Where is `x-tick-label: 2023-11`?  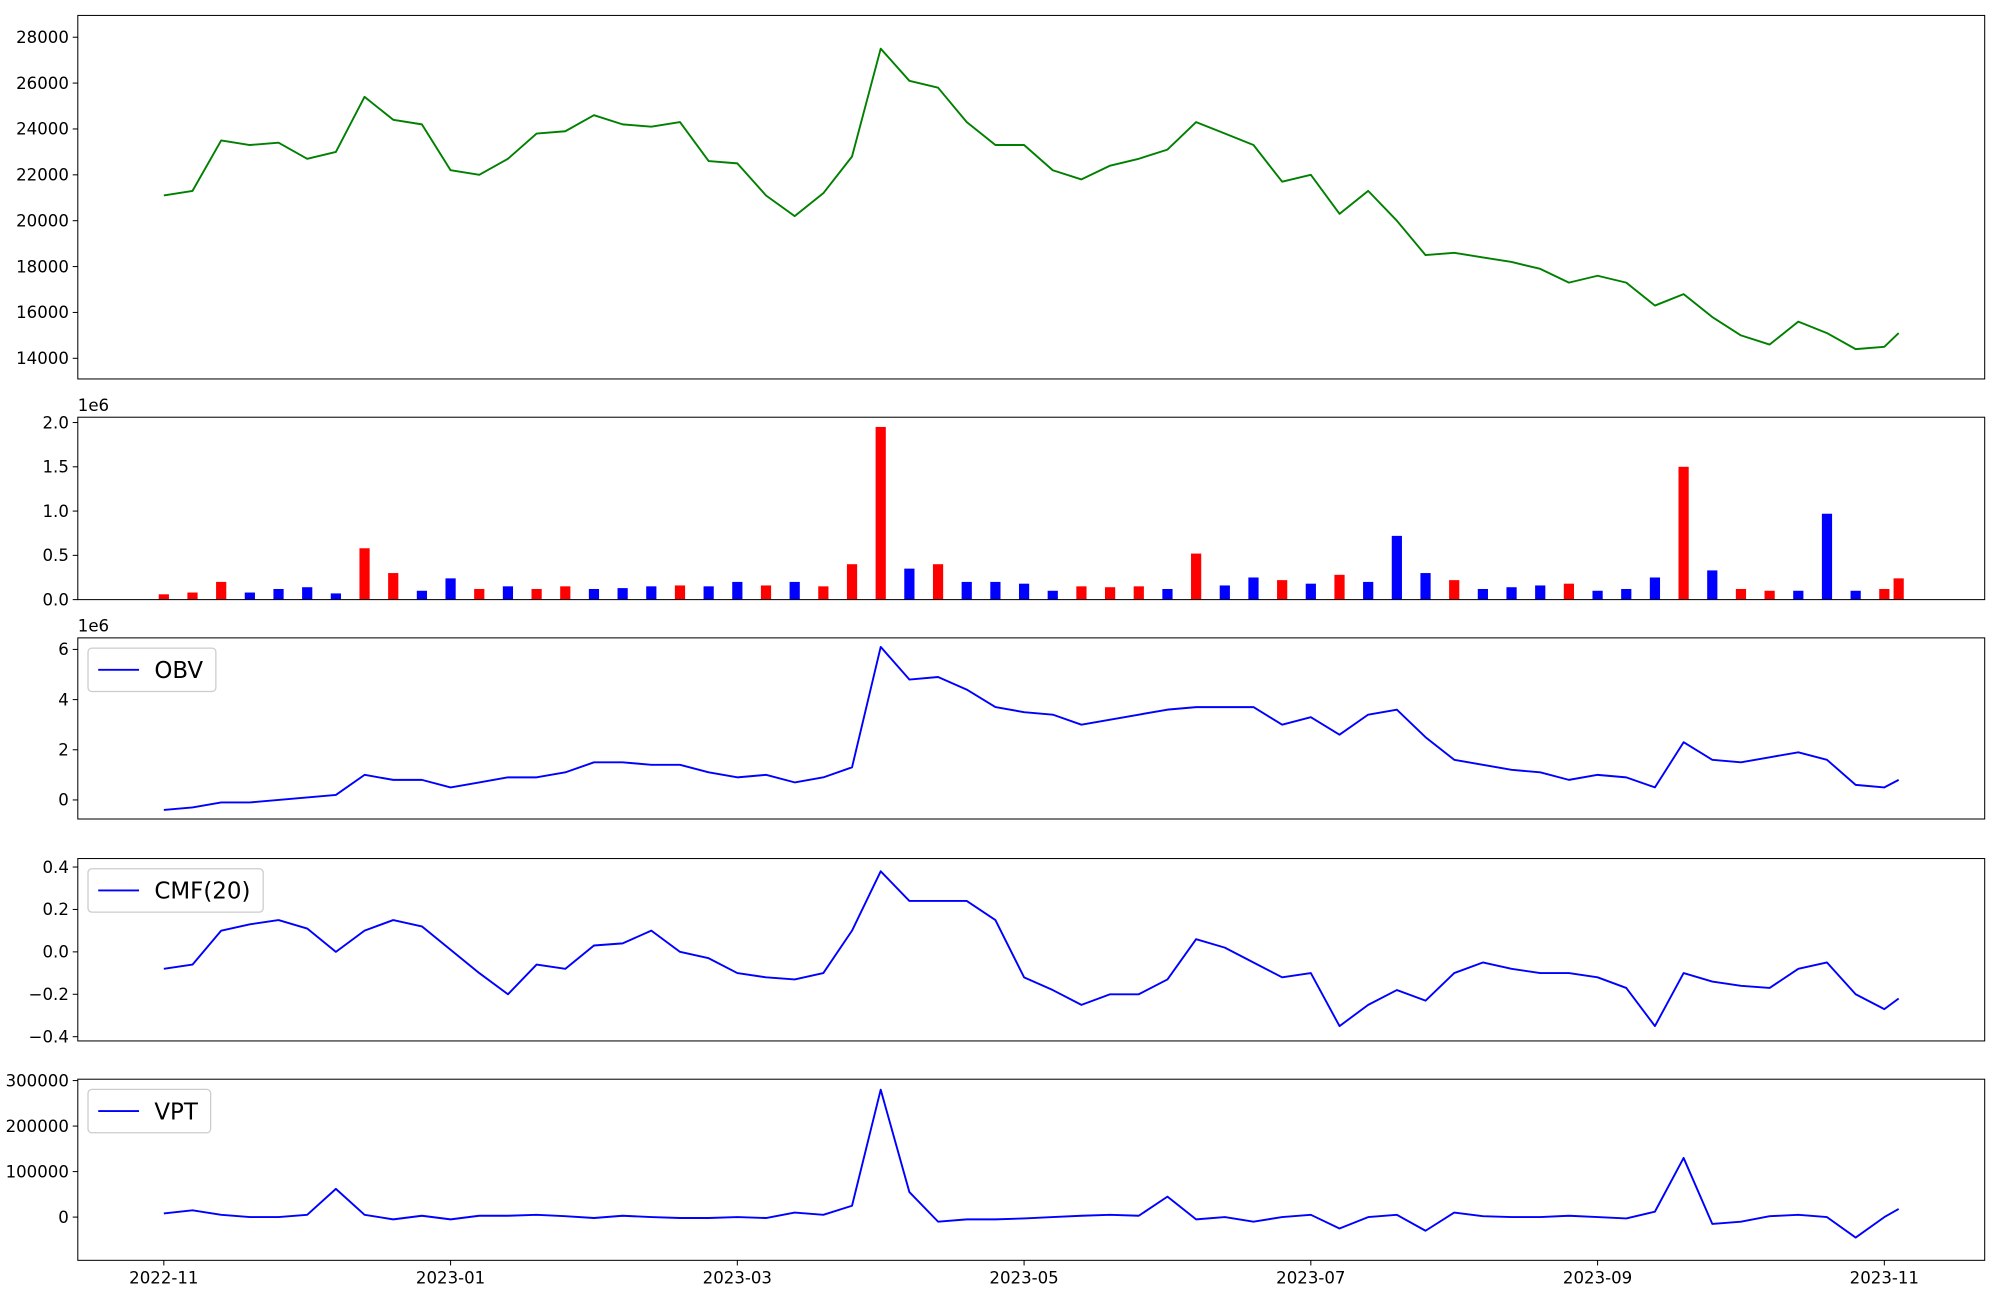 x-tick-label: 2023-11 is located at coordinates (1884, 1277).